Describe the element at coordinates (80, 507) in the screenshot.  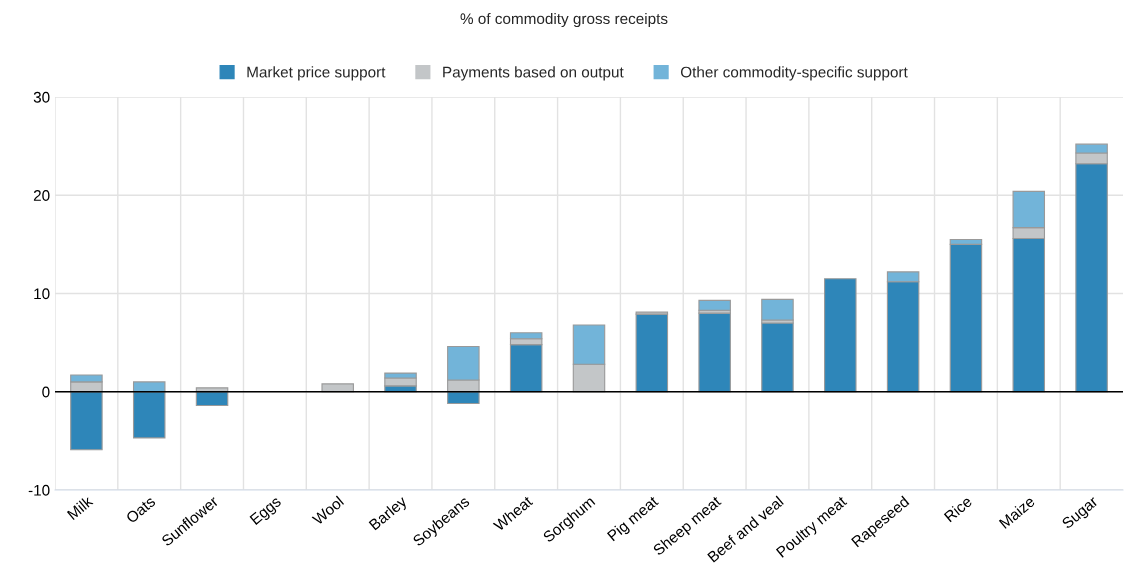
I see `x-tick-label: Milk` at that location.